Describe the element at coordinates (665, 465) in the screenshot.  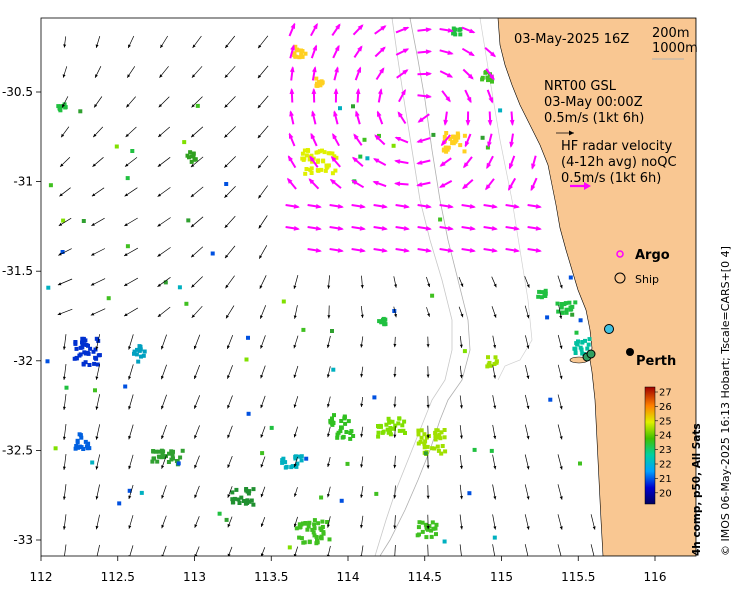
I see `colorbar-tick-label: 22` at that location.